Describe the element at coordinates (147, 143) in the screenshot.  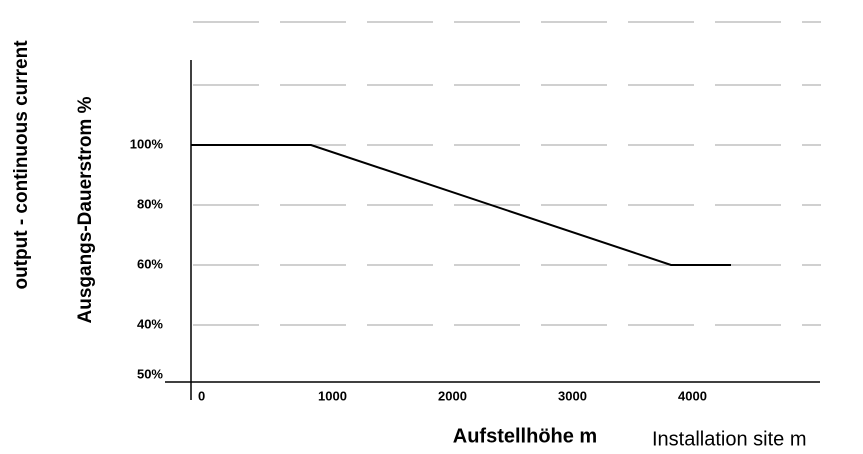
I see `y-tick-label: 100%` at that location.